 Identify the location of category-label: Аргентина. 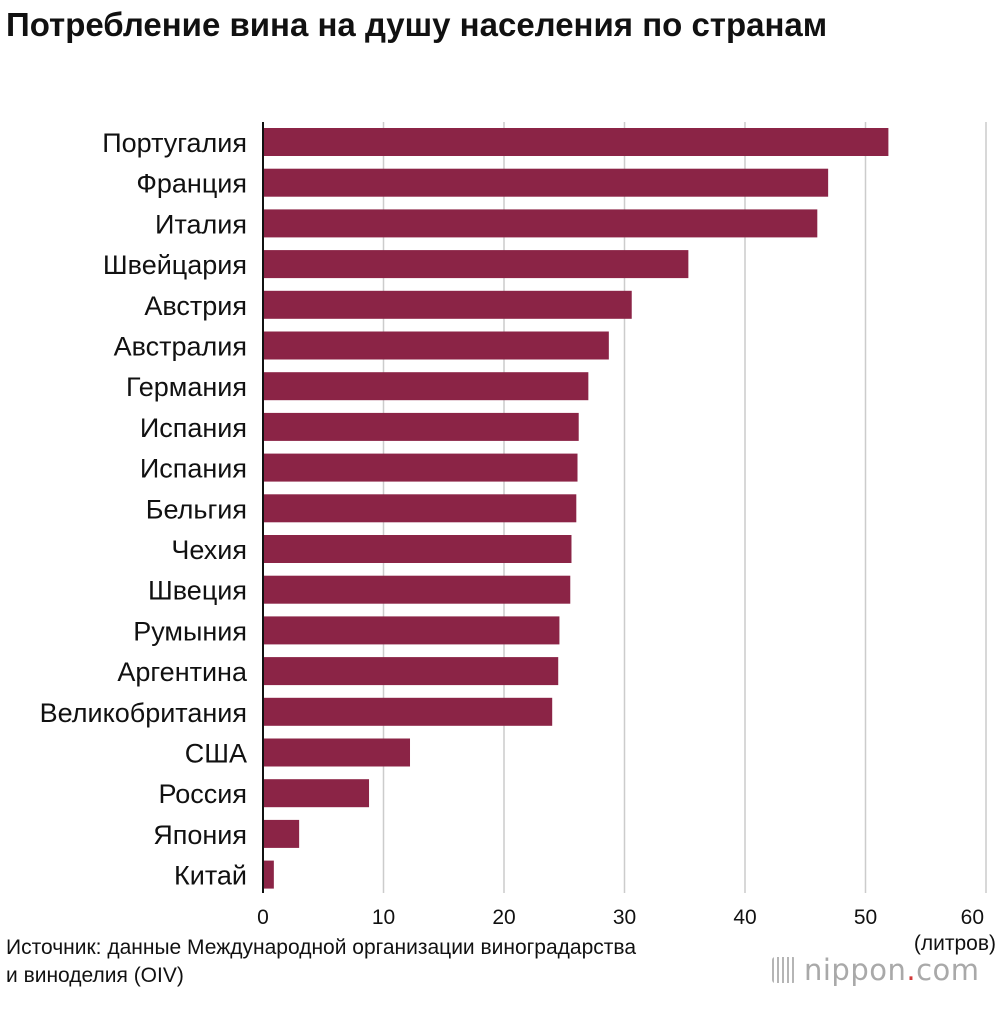
(182, 672).